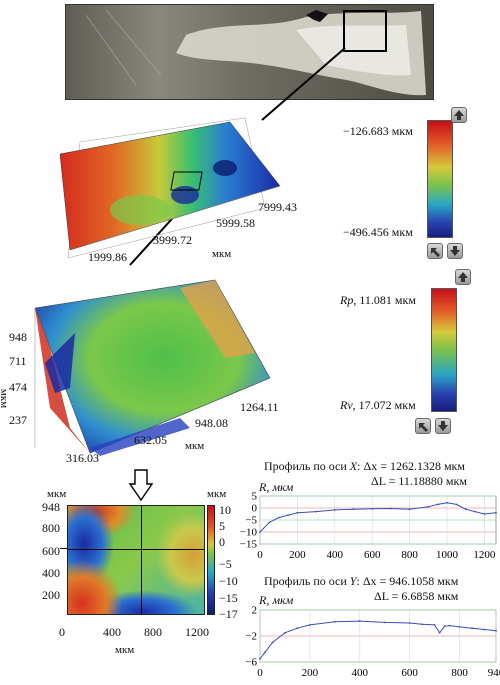 This screenshot has width=500, height=685. I want to click on profile-y-title: Профиль по оси Y: Δx = 946.1058 мкм, so click(361, 581).